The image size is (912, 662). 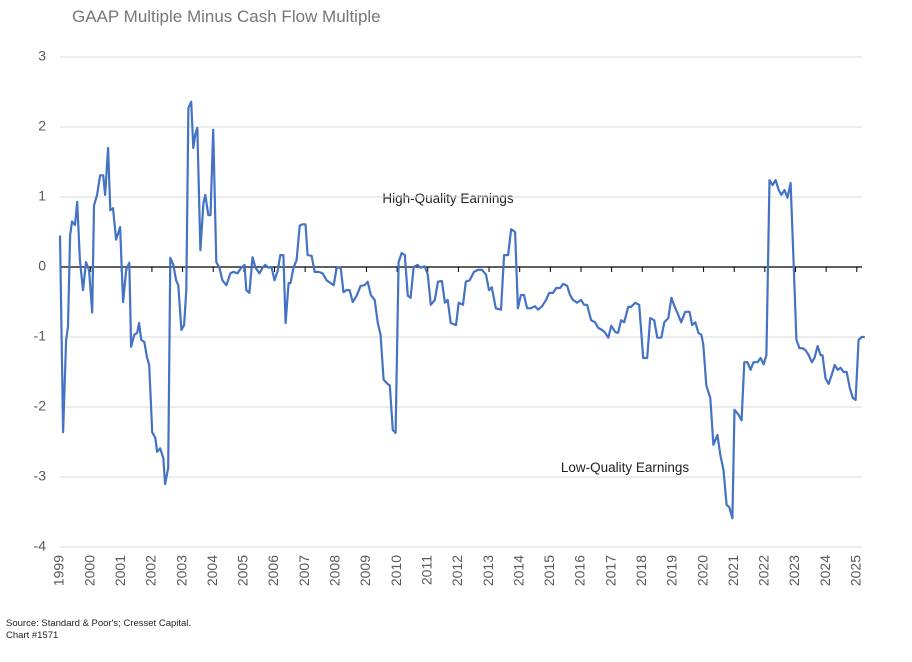 What do you see at coordinates (488, 570) in the screenshot?
I see `x-tick-label: 2013` at bounding box center [488, 570].